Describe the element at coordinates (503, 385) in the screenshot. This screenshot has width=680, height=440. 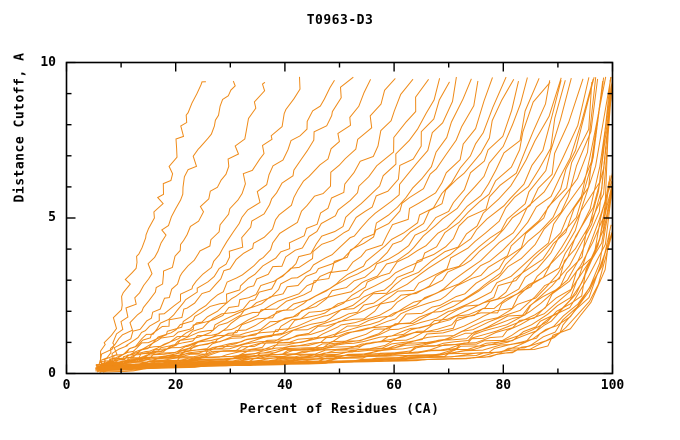
I see `x-tick-label: 80` at that location.